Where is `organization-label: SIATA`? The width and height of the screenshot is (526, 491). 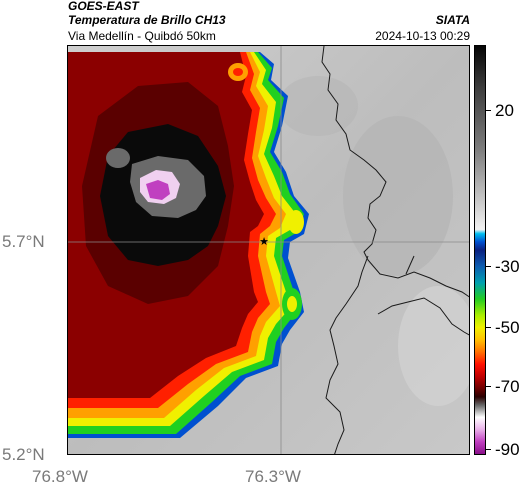 organization-label: SIATA is located at coordinates (452, 20).